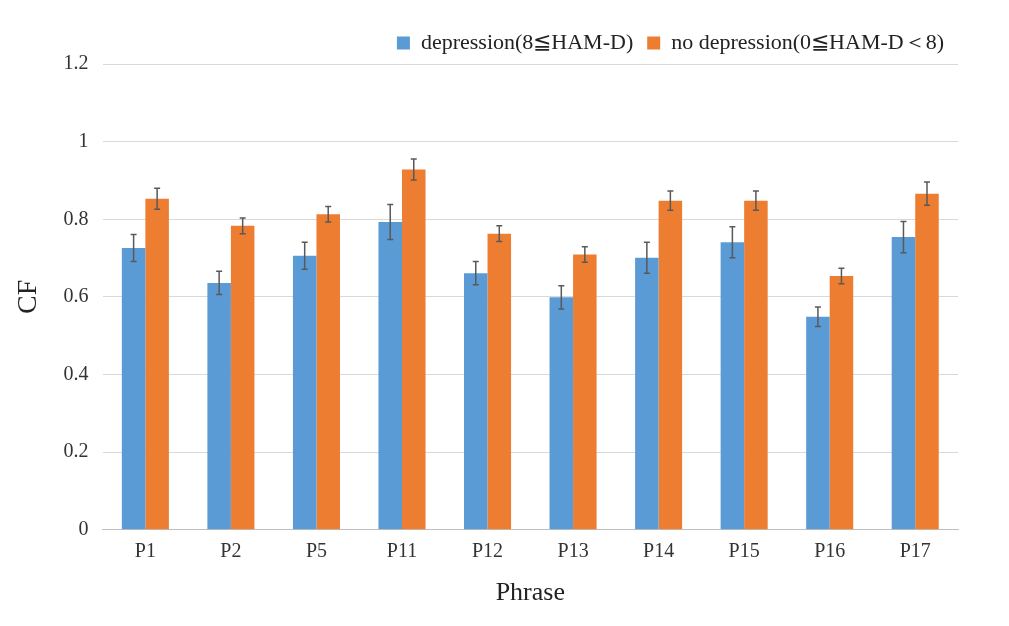 The height and width of the screenshot is (626, 1009). What do you see at coordinates (231, 550) in the screenshot?
I see `x-tick-label: P2` at bounding box center [231, 550].